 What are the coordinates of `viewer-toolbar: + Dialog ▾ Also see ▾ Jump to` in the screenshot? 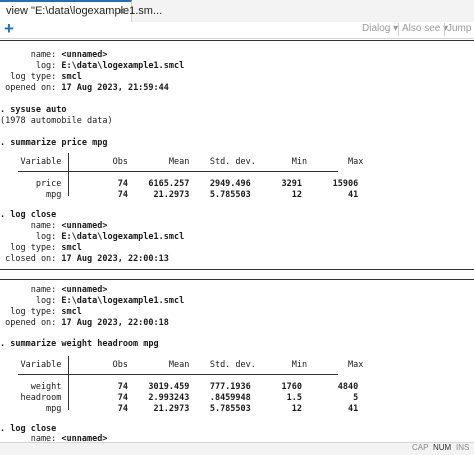 It's located at (237, 29).